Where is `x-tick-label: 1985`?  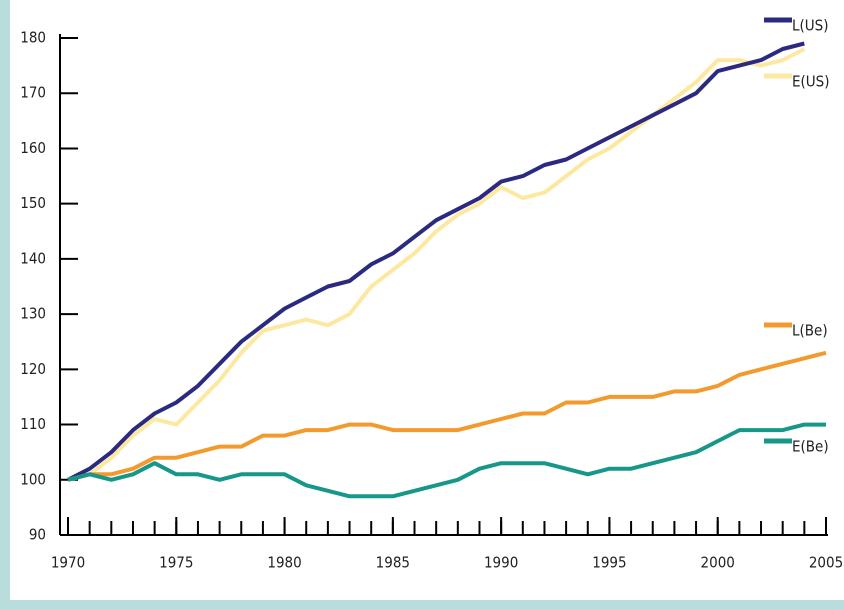
x-tick-label: 1985 is located at coordinates (393, 563).